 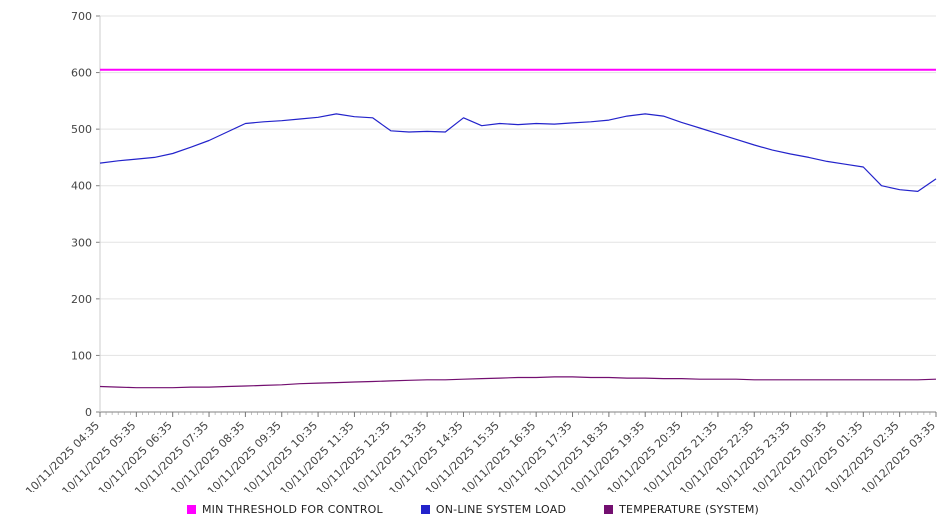 I want to click on svg-text: 300, so click(x=81, y=242).